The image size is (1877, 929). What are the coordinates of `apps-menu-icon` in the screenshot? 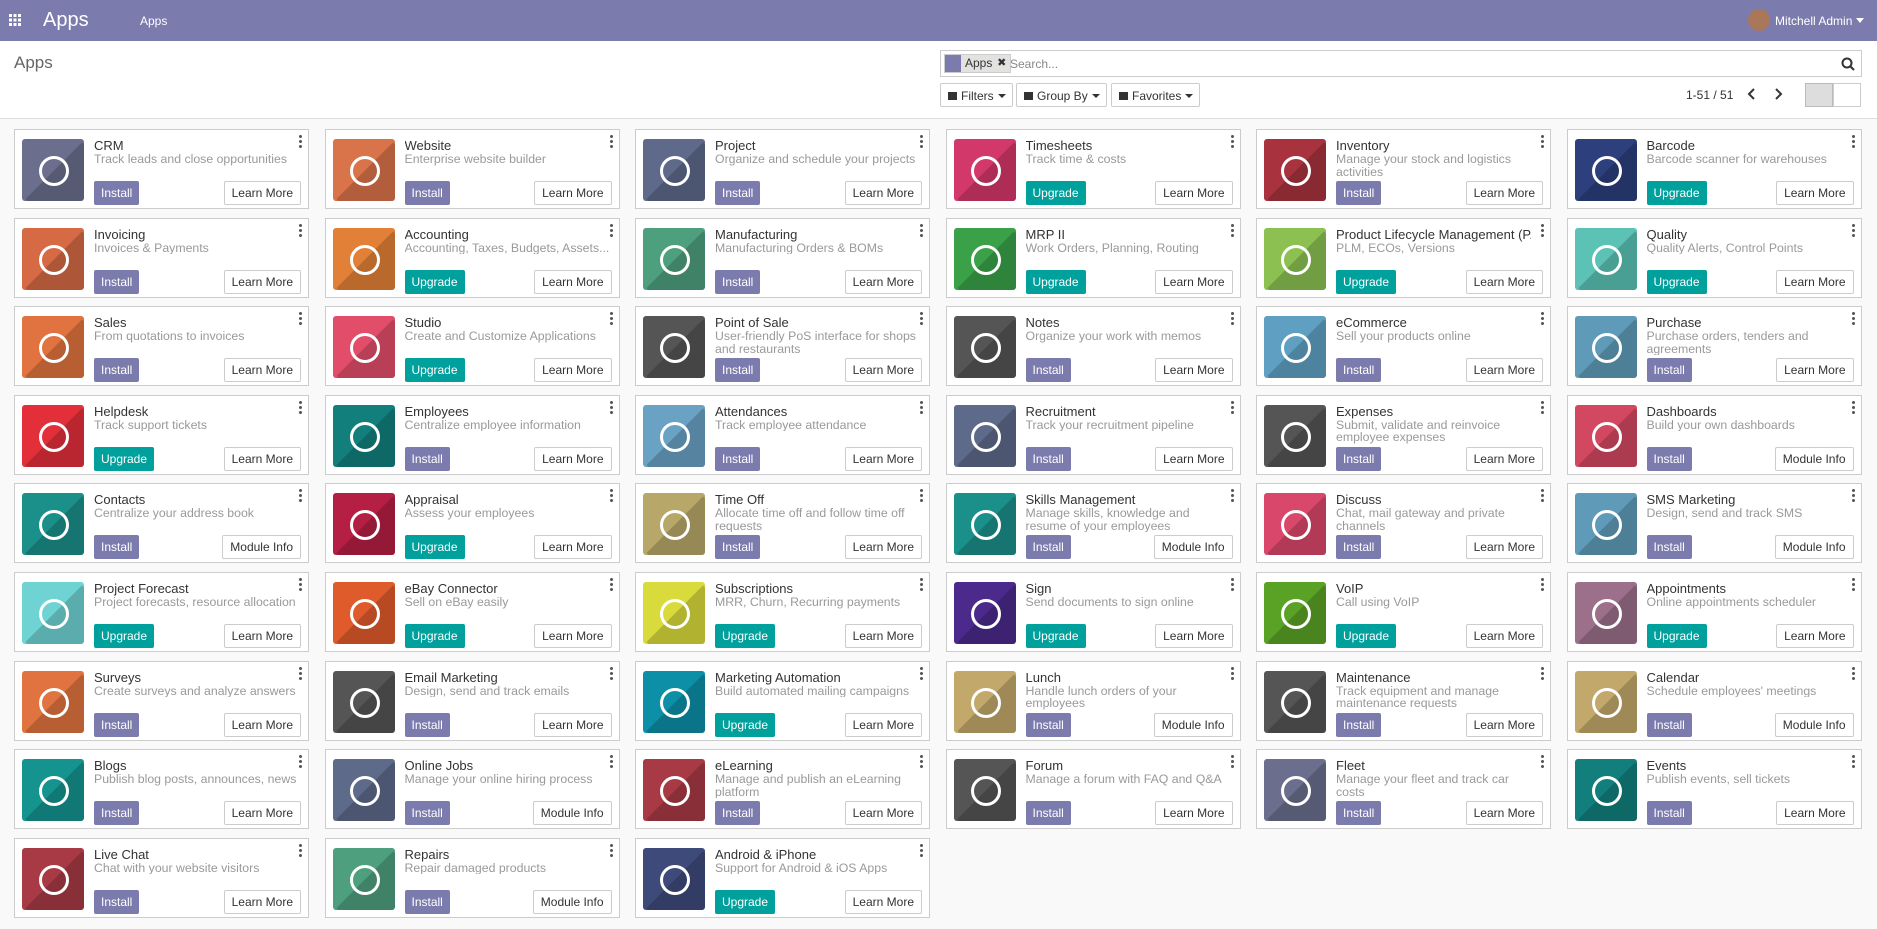 It's located at (15, 20).